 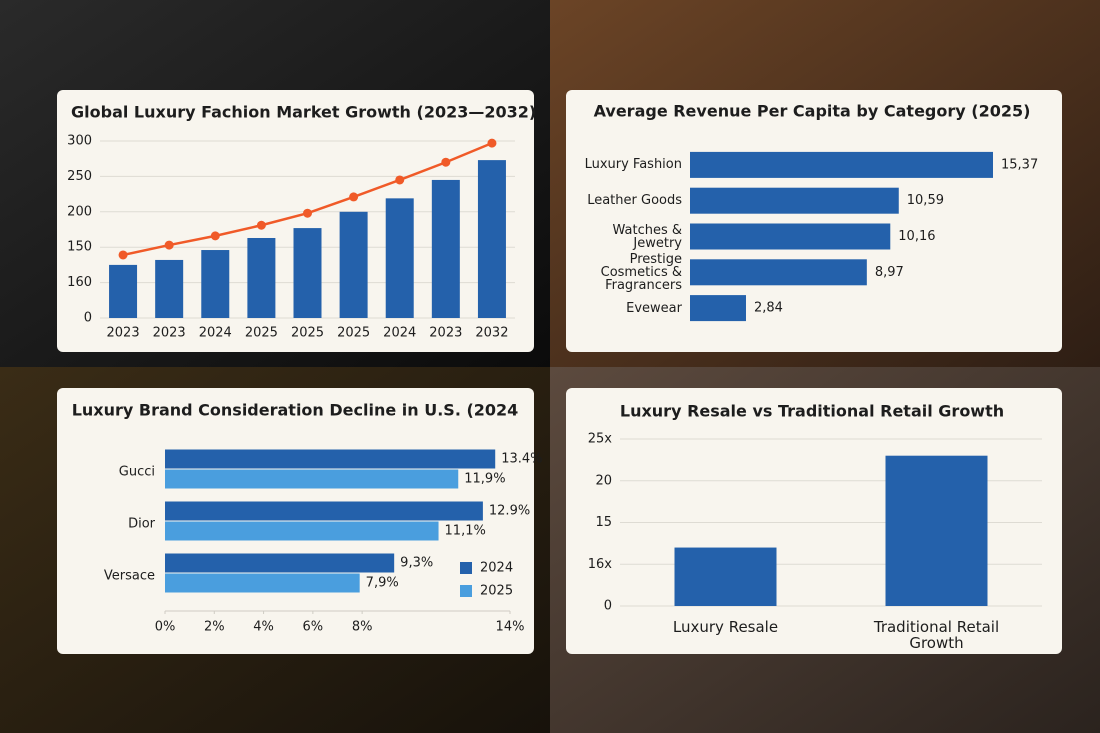 I want to click on y-tick-label: 150, so click(x=79, y=247).